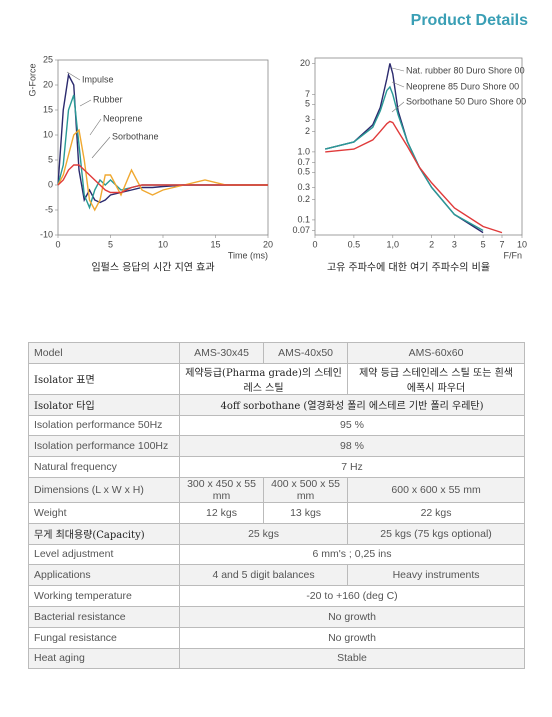  Describe the element at coordinates (501, 244) in the screenshot. I see `x-tick-label: 7` at that location.